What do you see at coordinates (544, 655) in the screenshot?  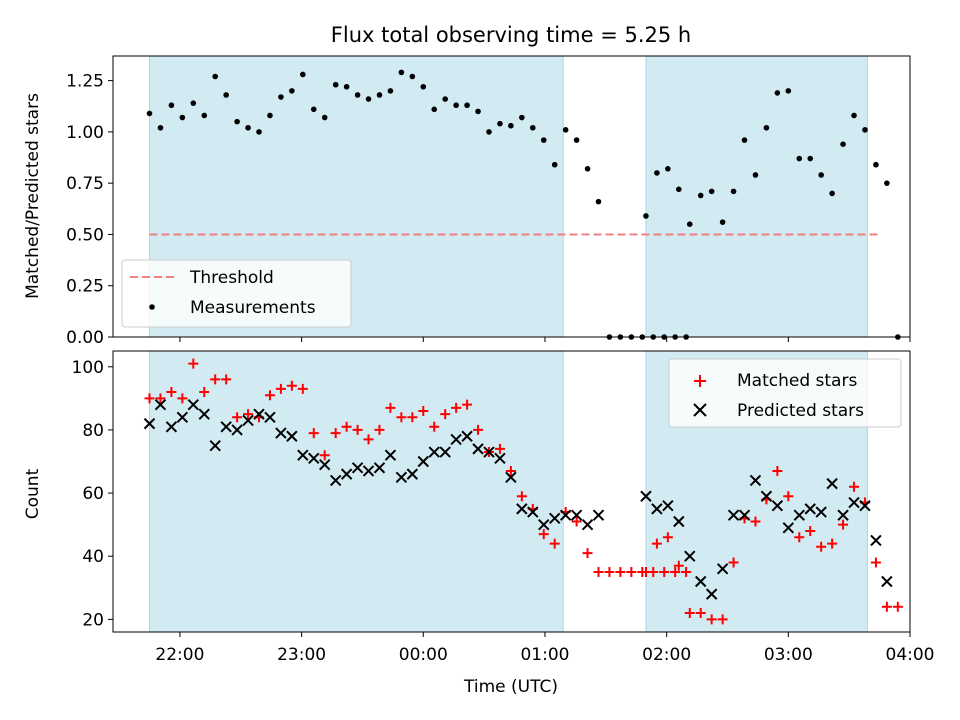 I see `x-tick-label: 01:00` at bounding box center [544, 655].